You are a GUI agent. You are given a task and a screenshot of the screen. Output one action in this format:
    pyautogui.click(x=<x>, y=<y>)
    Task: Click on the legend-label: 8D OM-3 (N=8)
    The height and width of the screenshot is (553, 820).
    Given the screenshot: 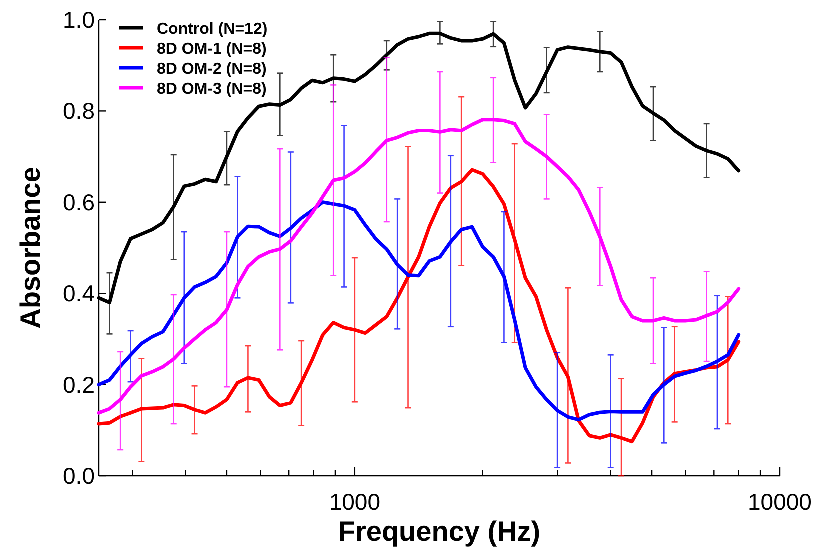 What is the action you would take?
    pyautogui.click(x=212, y=89)
    